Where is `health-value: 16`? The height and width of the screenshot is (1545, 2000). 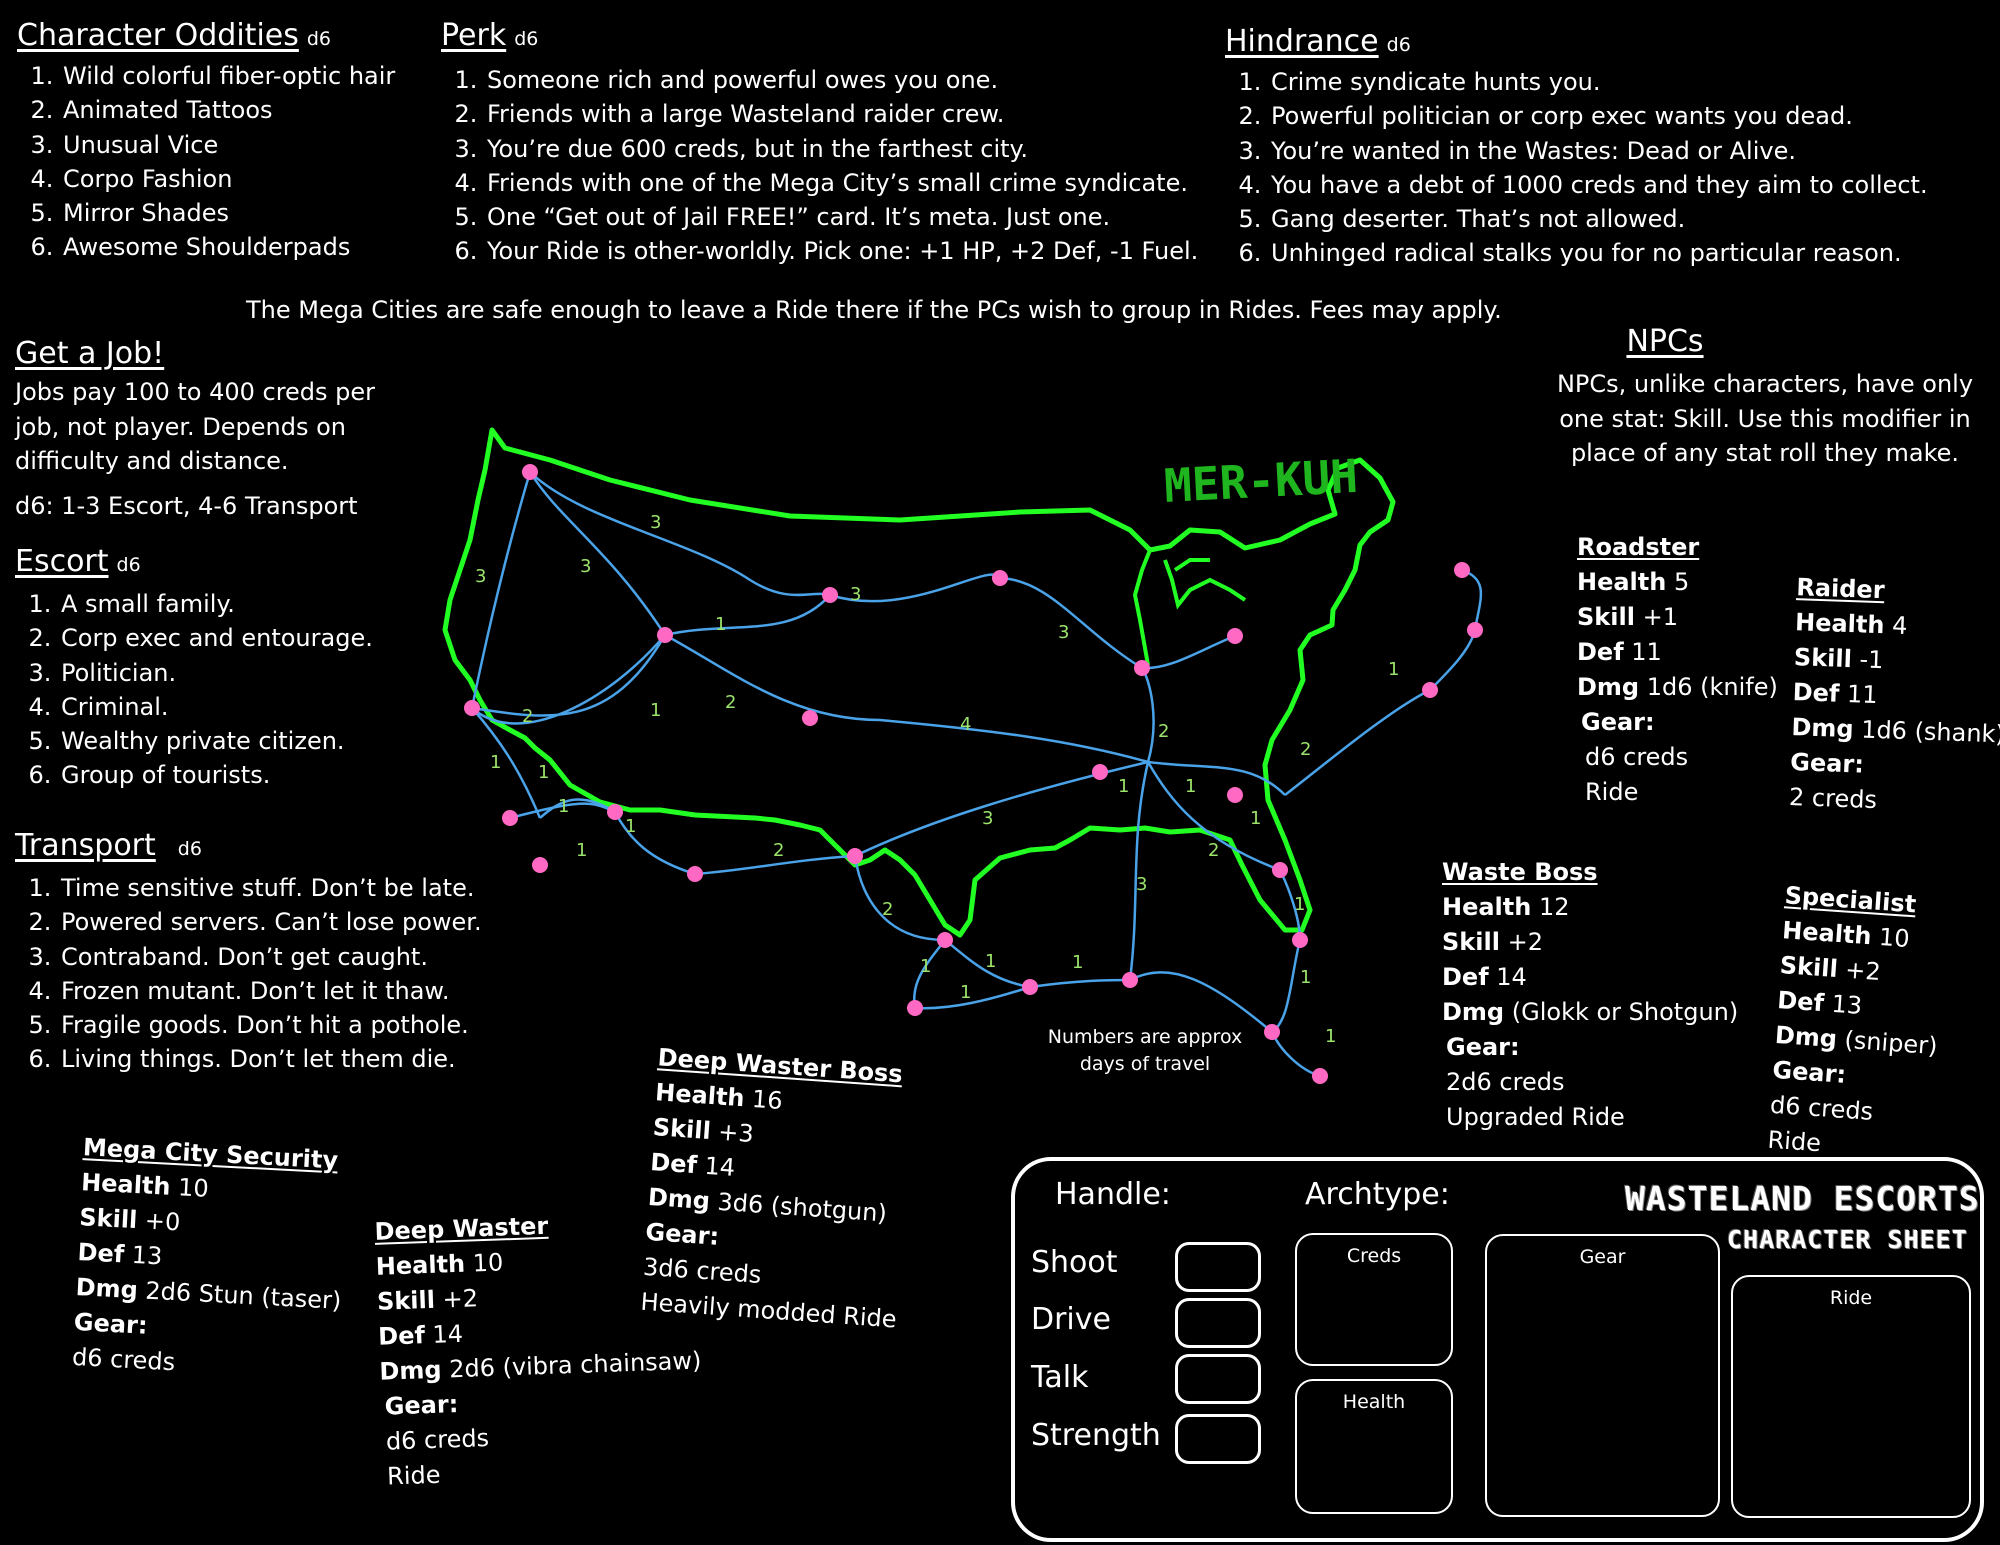 health-value: 16 is located at coordinates (767, 1100).